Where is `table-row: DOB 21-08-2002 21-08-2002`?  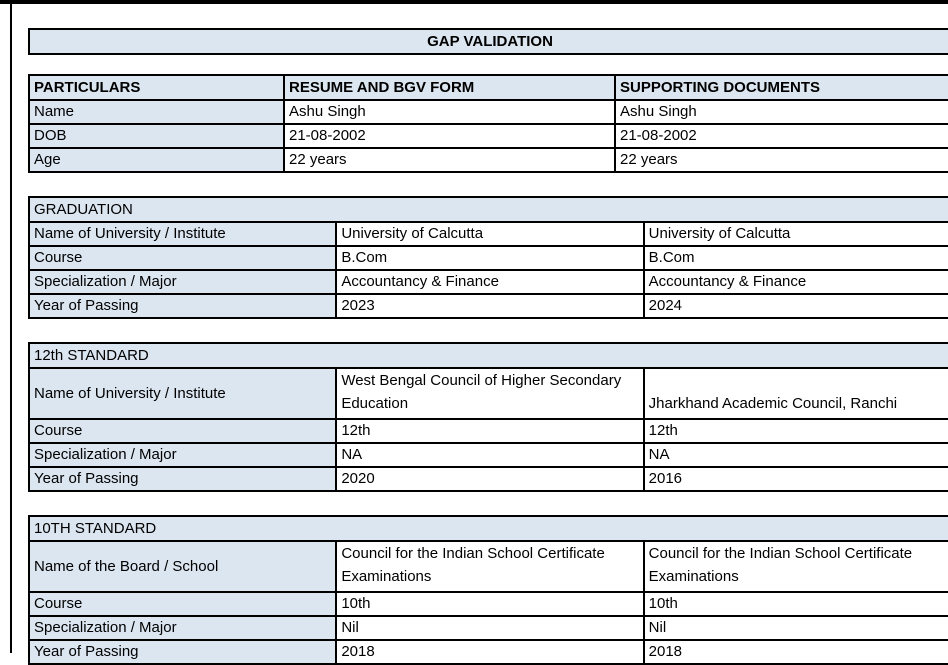
table-row: DOB 21-08-2002 21-08-2002 is located at coordinates (488, 136).